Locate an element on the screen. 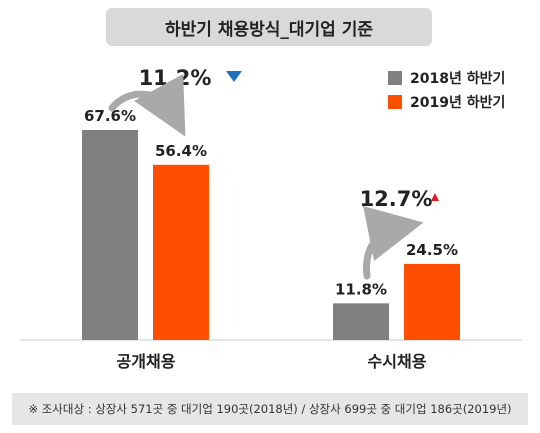  data-label-2019-open: 56.4% is located at coordinates (181, 151).